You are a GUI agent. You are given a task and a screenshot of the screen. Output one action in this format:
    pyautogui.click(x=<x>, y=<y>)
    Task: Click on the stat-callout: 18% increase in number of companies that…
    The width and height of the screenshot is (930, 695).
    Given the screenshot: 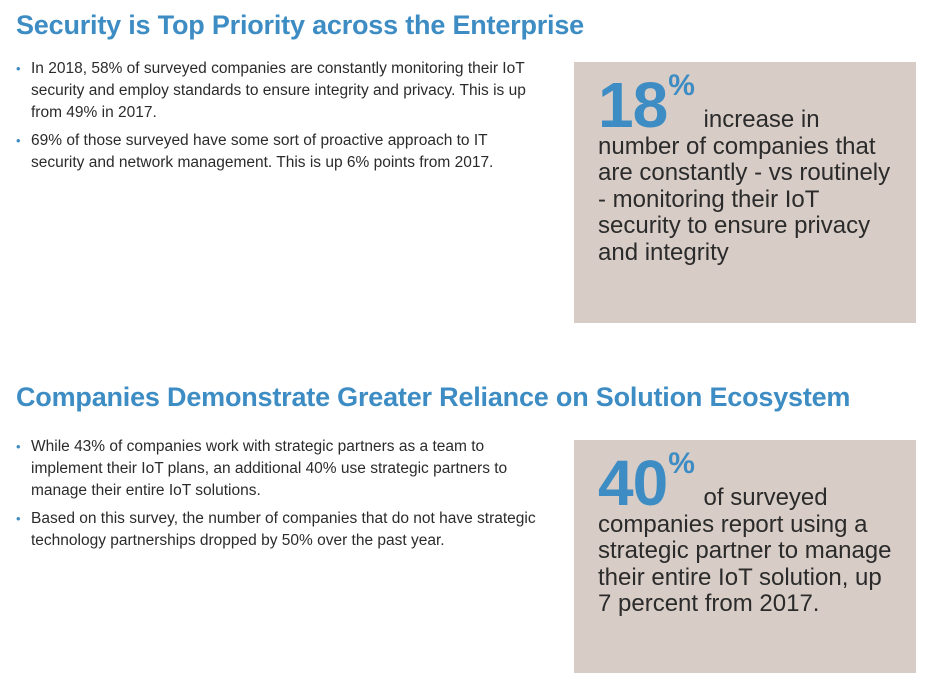 What is the action you would take?
    pyautogui.click(x=748, y=168)
    